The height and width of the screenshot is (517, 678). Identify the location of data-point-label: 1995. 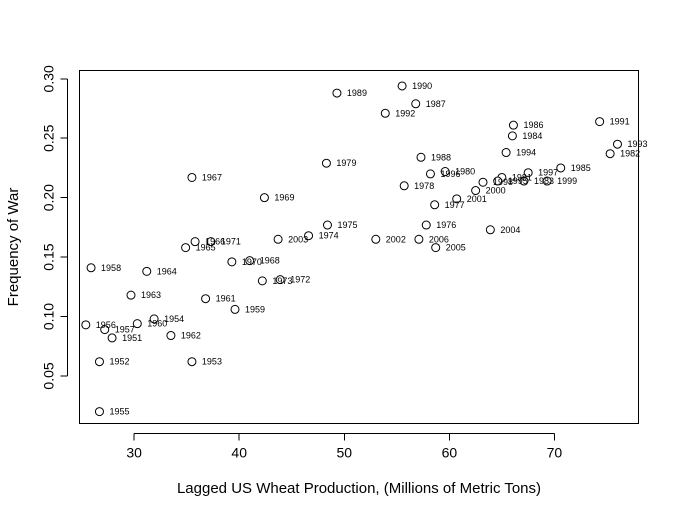
(518, 181).